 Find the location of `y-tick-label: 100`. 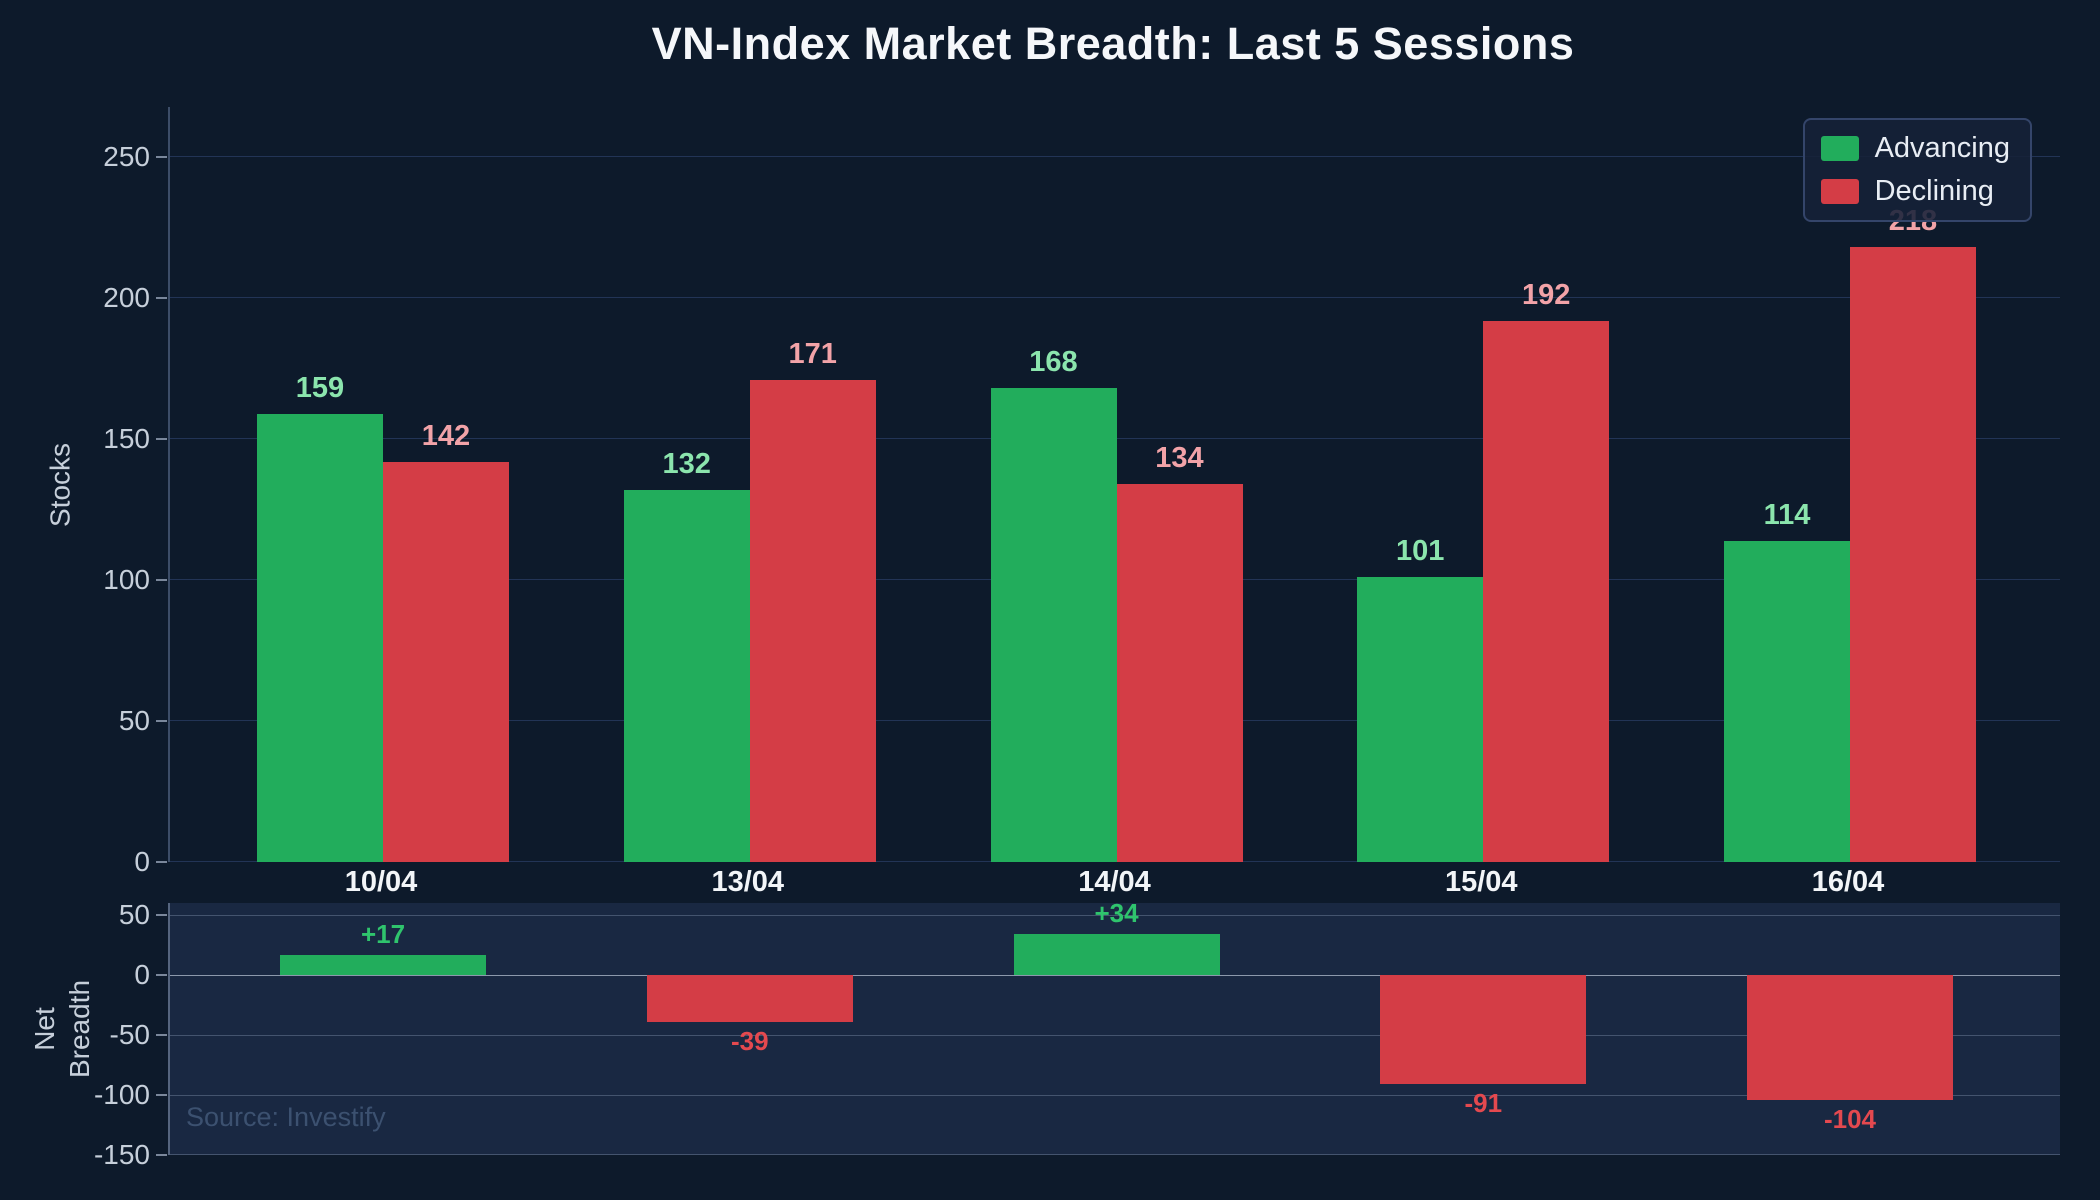

y-tick-label: 100 is located at coordinates (126, 579).